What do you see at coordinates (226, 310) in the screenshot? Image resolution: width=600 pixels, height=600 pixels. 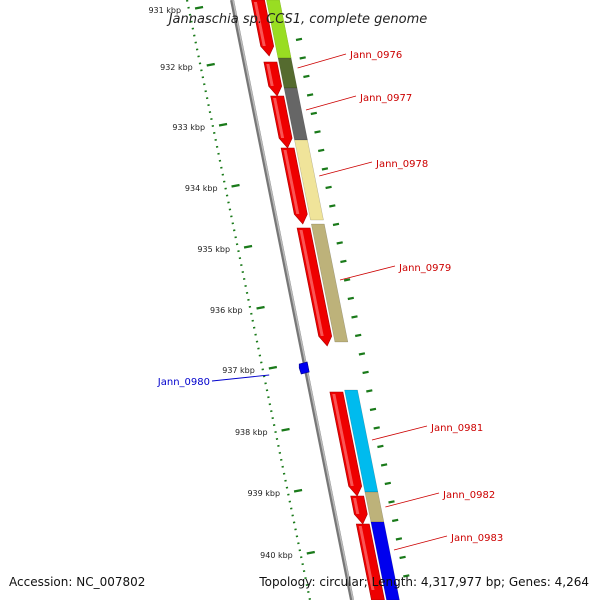 I see `ruler-tick-label: 936 kbp` at bounding box center [226, 310].